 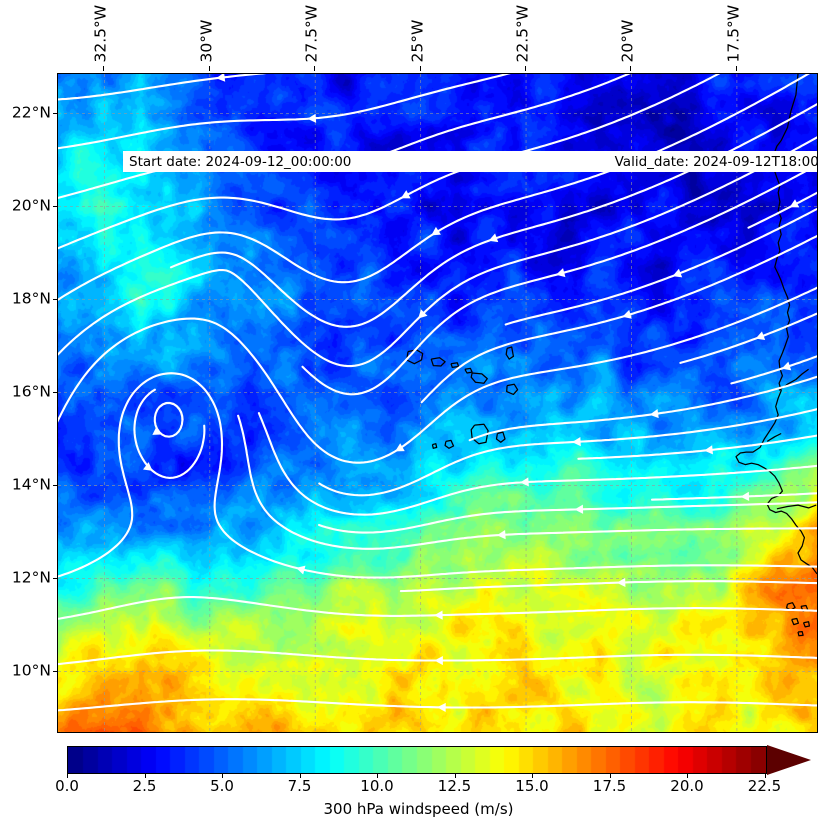 I want to click on longitude-tick-label: 20°W, so click(x=627, y=40).